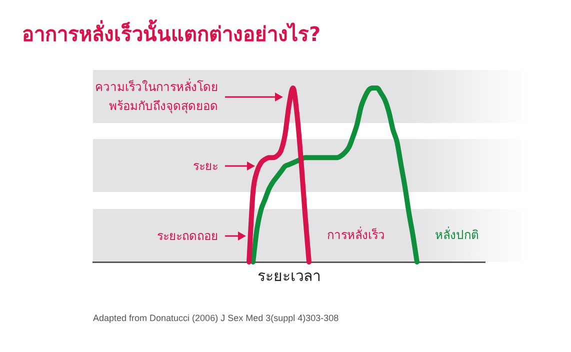 The height and width of the screenshot is (352, 571). Describe the element at coordinates (216, 318) in the screenshot. I see `text: Adapted from Donatucci (2006) J Sex Med 3(suppl 4)303-308` at that location.